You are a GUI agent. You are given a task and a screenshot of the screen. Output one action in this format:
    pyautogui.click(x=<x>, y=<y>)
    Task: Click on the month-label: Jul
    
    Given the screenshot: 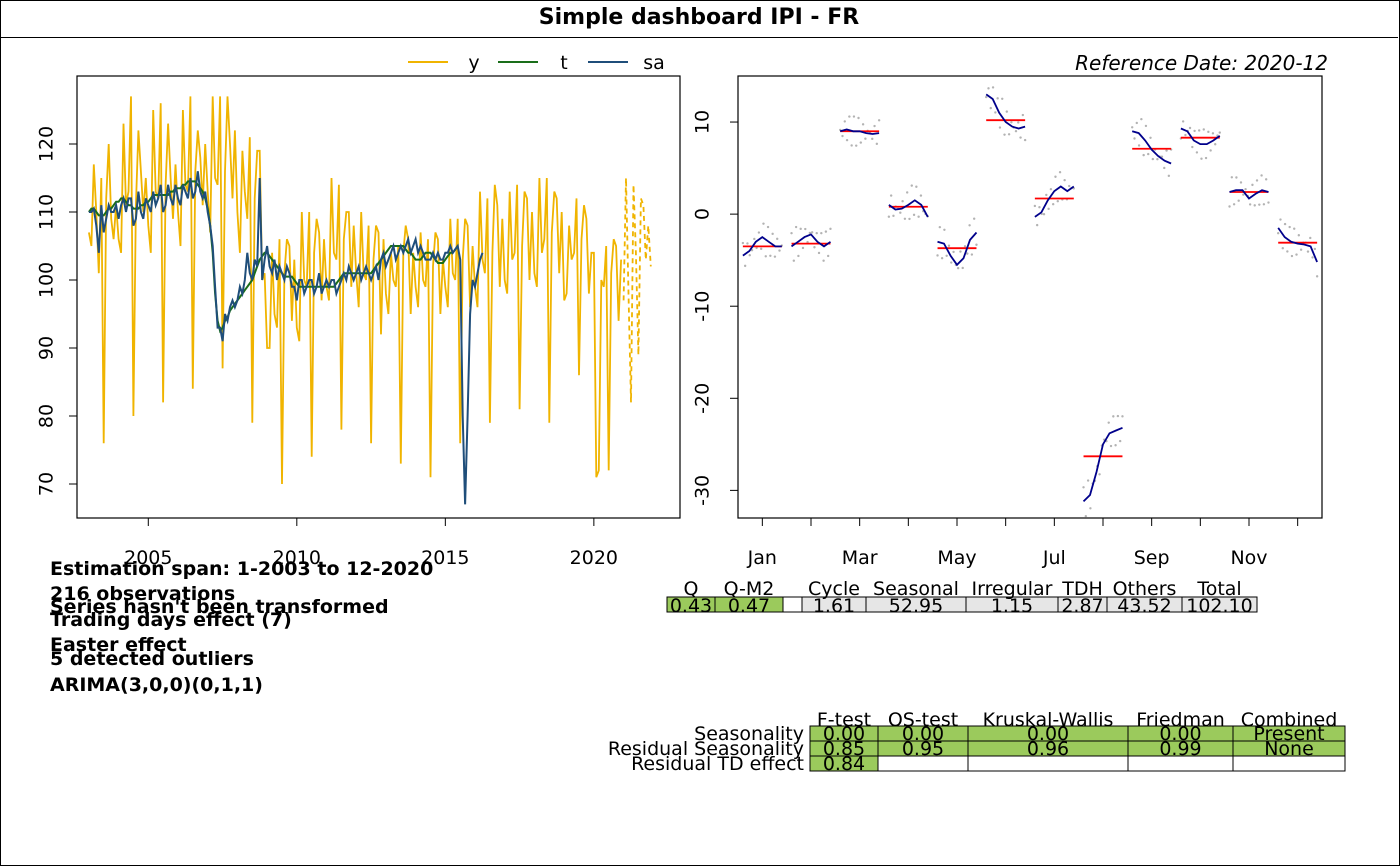 What is the action you would take?
    pyautogui.click(x=1054, y=558)
    